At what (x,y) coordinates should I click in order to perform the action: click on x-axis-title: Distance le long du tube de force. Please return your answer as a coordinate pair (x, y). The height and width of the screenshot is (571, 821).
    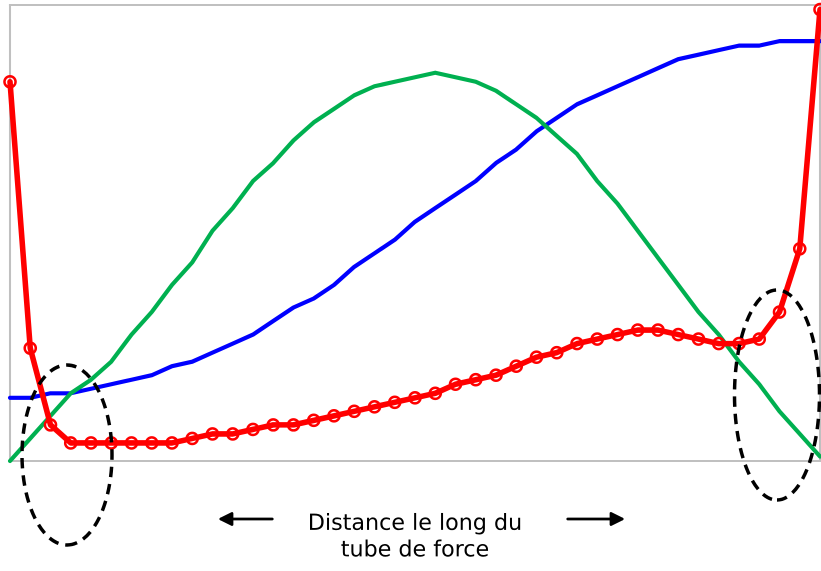
    Looking at the image, I should click on (415, 534).